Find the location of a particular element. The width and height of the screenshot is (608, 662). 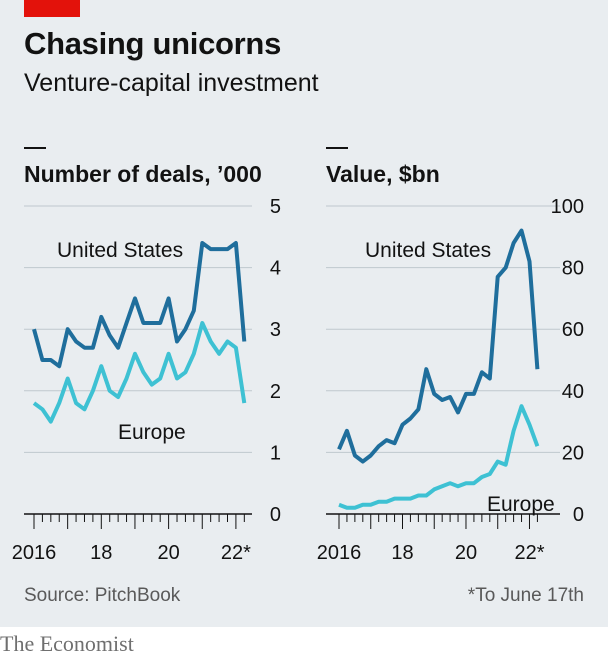

panel-title: Number of deals, ’000 is located at coordinates (143, 174).